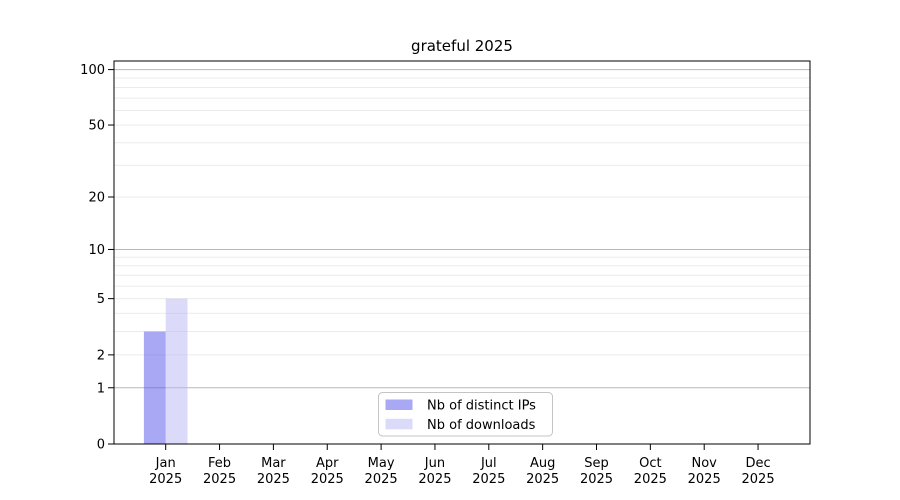 The image size is (900, 500). What do you see at coordinates (757, 463) in the screenshot?
I see `x-tick-label-month: Dec` at bounding box center [757, 463].